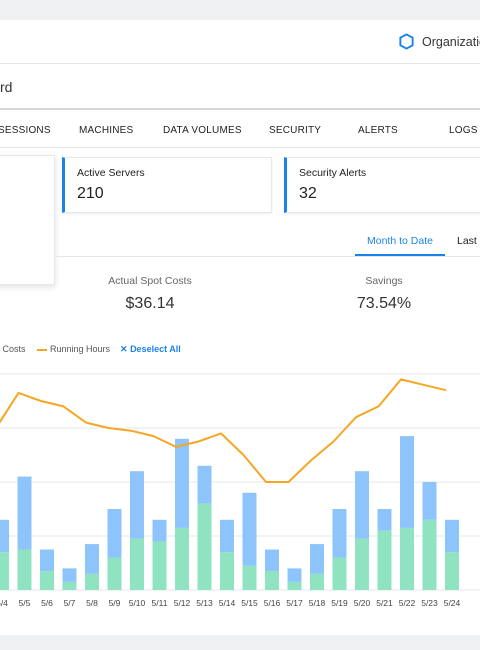 The image size is (480, 650). I want to click on metric-actual-spot-costs: Actual Spot Costs $36.14, so click(150, 294).